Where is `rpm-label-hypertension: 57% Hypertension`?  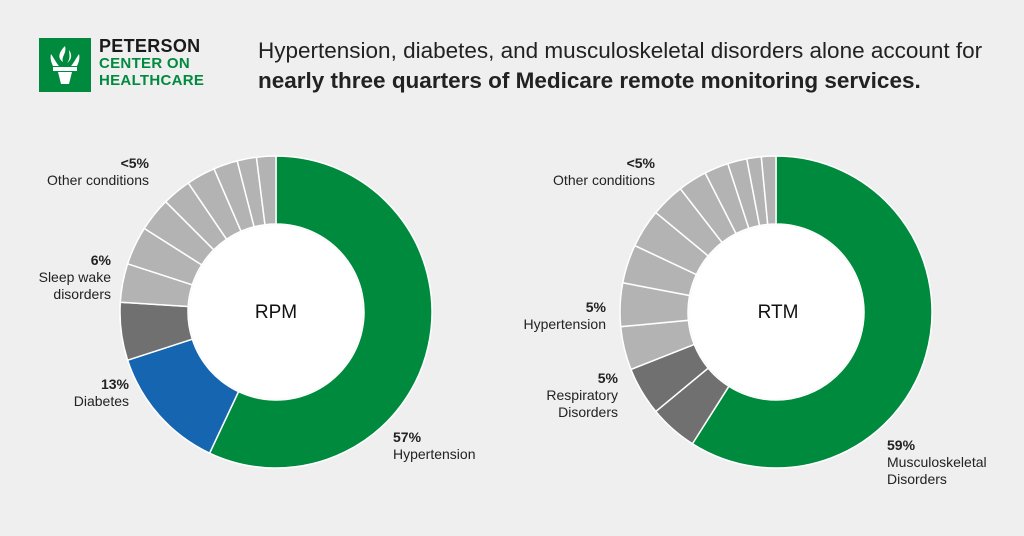 rpm-label-hypertension: 57% Hypertension is located at coordinates (434, 446).